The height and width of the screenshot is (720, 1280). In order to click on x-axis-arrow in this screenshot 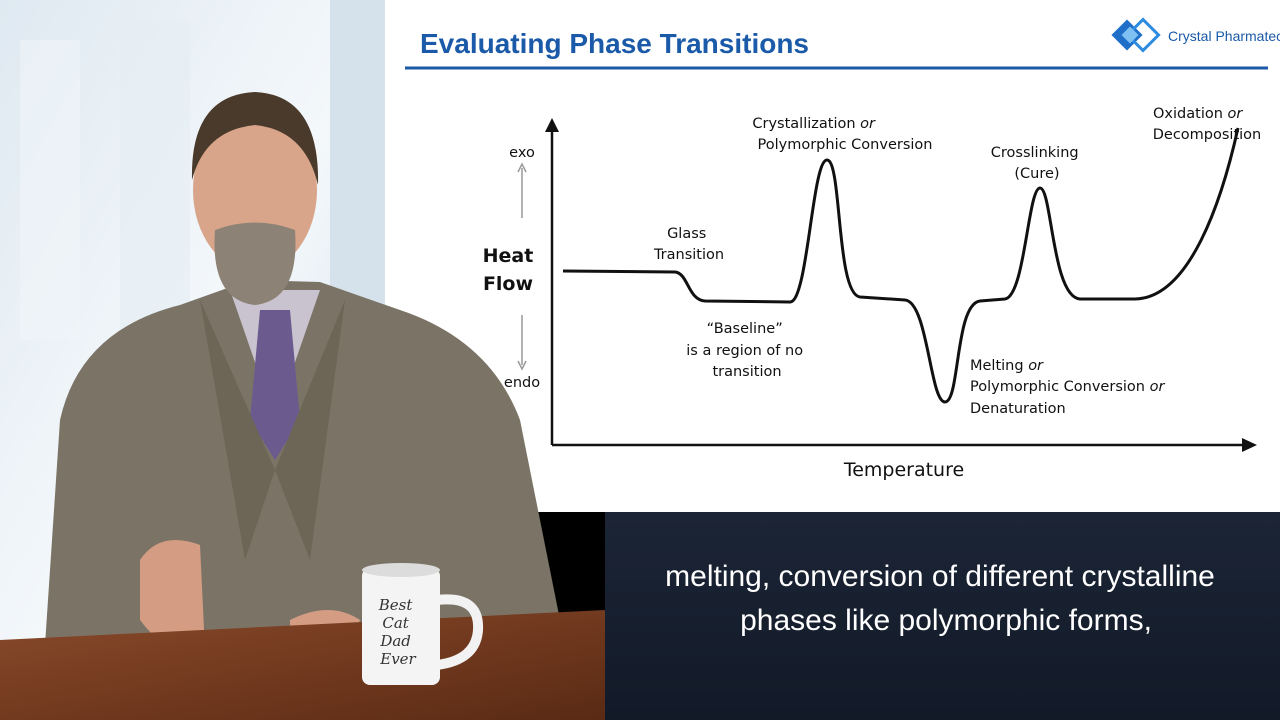, I will do `click(1249, 445)`.